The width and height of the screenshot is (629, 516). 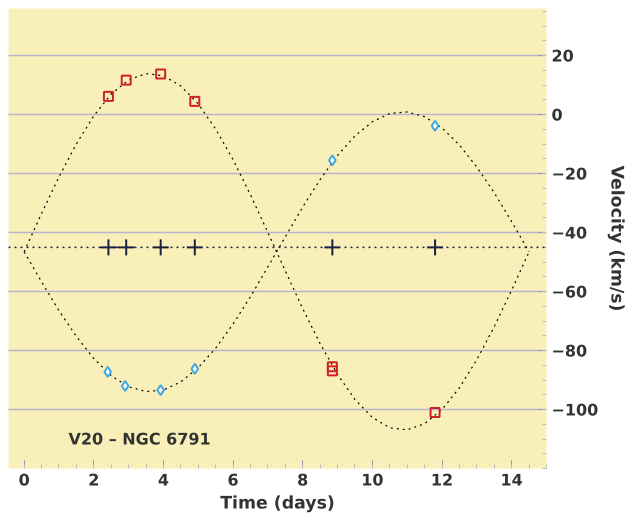 What do you see at coordinates (616, 239) in the screenshot?
I see `y-axis-title: Velocity (km/s)` at bounding box center [616, 239].